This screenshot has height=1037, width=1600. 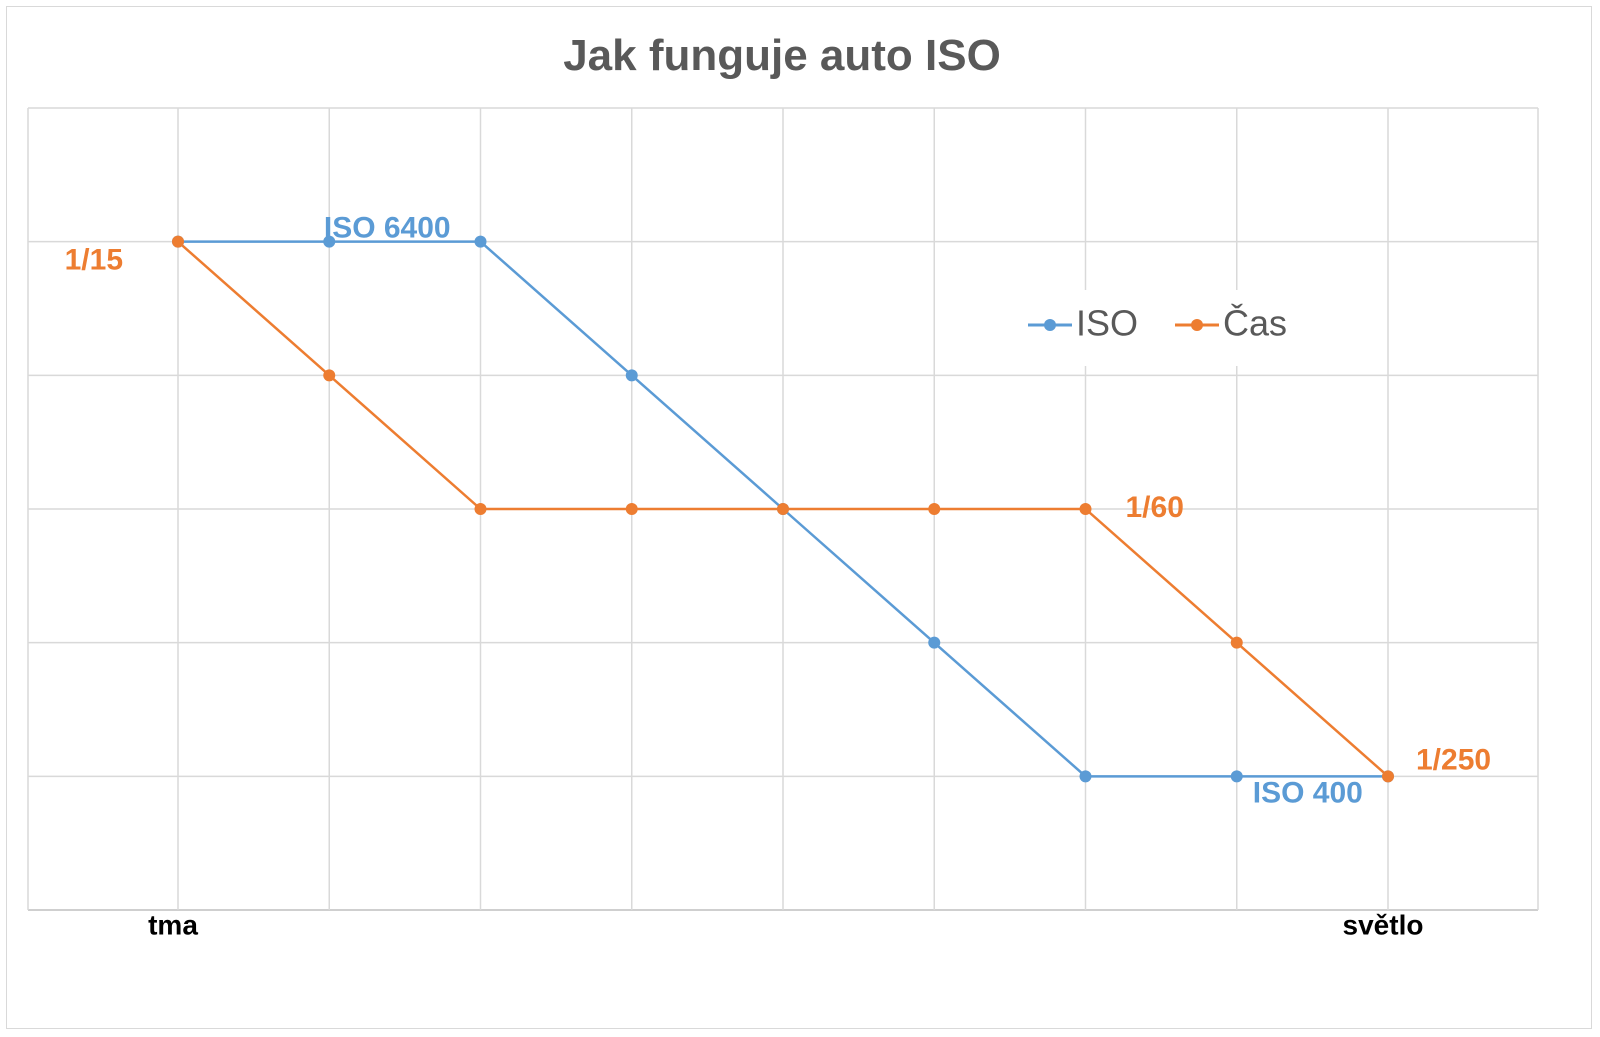 What do you see at coordinates (1453, 759) in the screenshot?
I see `data-label: 1/250` at bounding box center [1453, 759].